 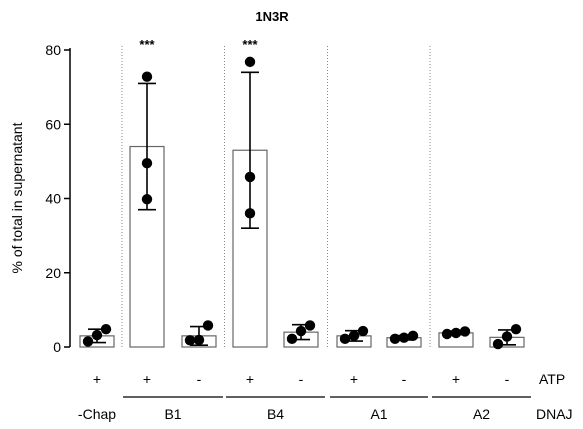 I want to click on chart-title: 1N3R, so click(x=272, y=16).